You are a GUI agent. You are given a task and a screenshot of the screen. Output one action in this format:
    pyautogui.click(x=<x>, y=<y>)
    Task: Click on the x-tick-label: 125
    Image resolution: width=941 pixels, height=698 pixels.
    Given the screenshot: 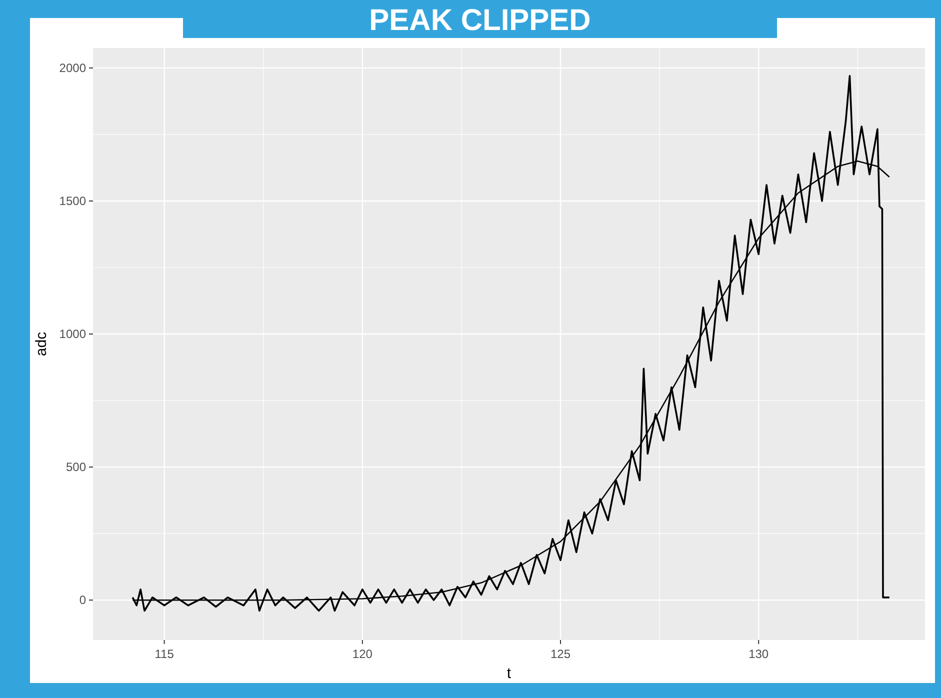 What is the action you would take?
    pyautogui.click(x=560, y=654)
    